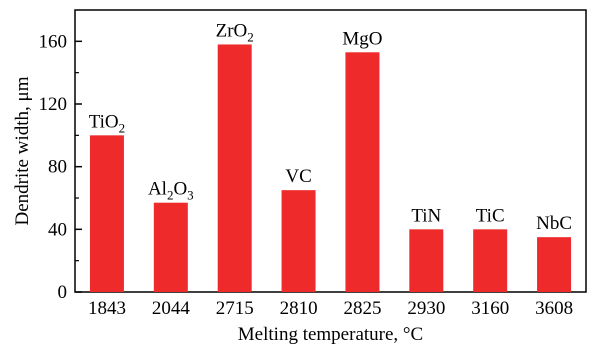 The image size is (607, 349). Describe the element at coordinates (362, 308) in the screenshot. I see `x-tick-label: 2825` at that location.